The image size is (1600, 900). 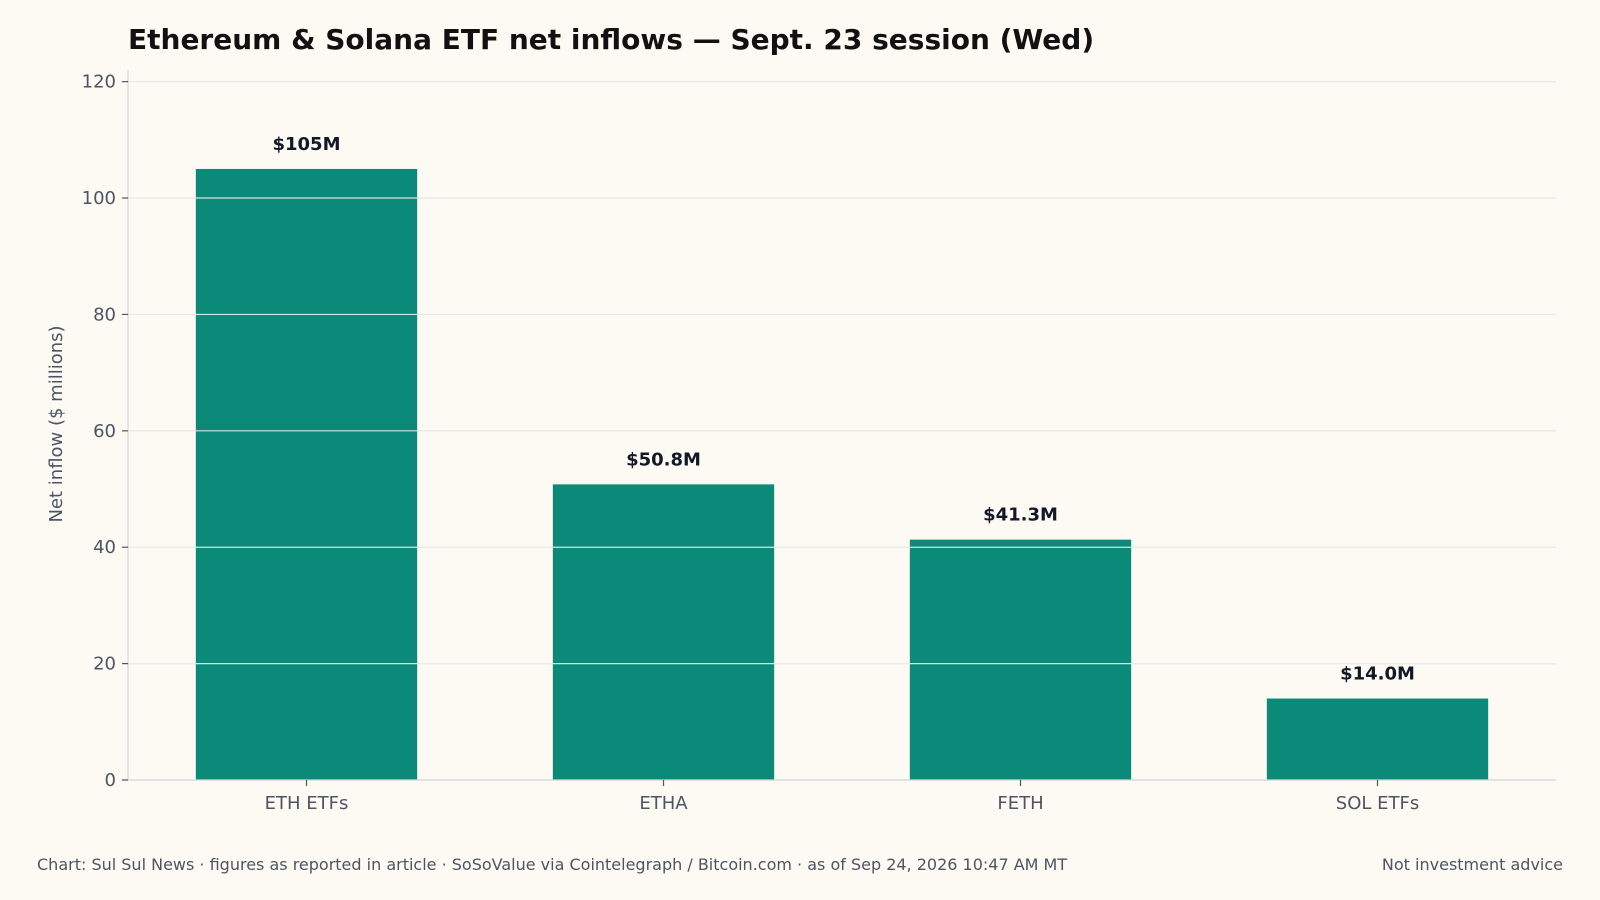 What do you see at coordinates (104, 314) in the screenshot?
I see `y-tick-label: 80` at bounding box center [104, 314].